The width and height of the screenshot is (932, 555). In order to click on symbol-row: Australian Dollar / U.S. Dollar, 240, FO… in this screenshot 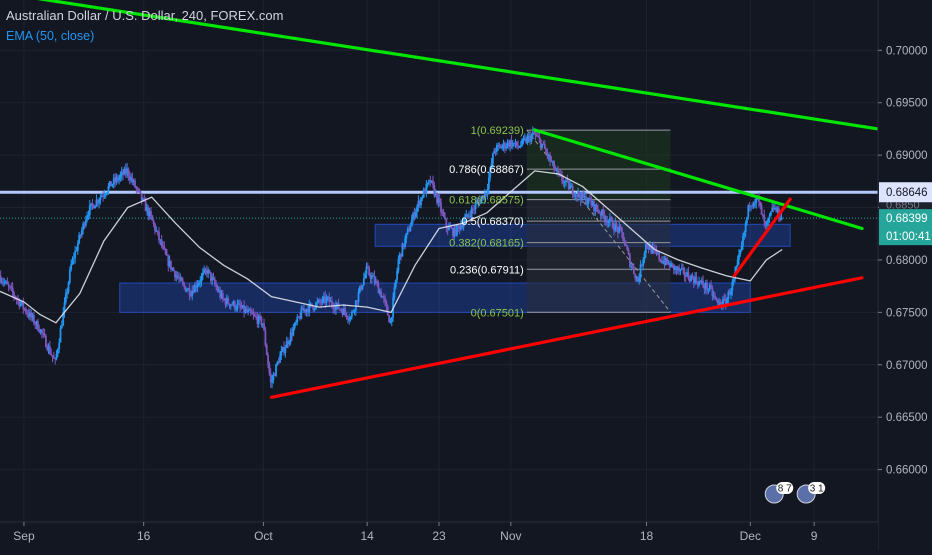, I will do `click(144, 16)`.